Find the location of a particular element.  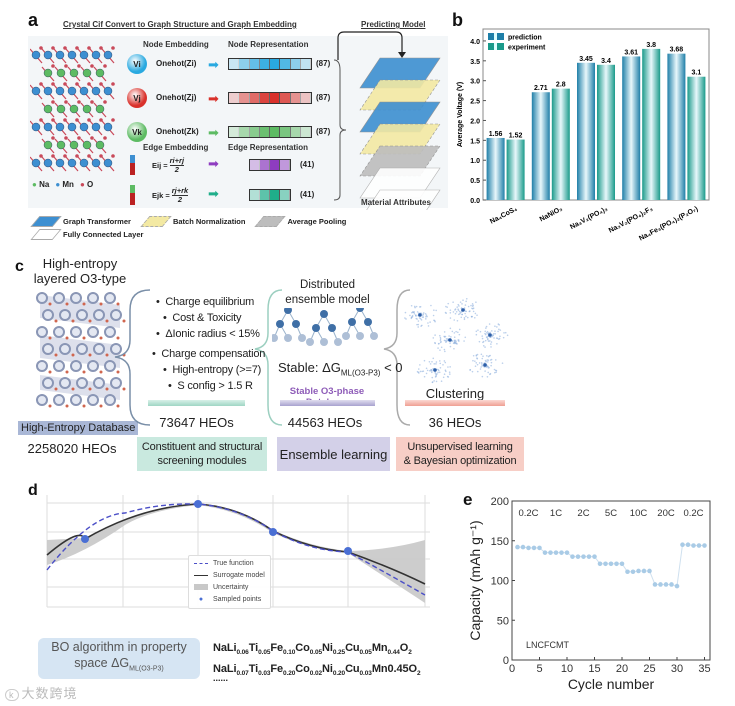

node-circle: Vj is located at coordinates (137, 98).